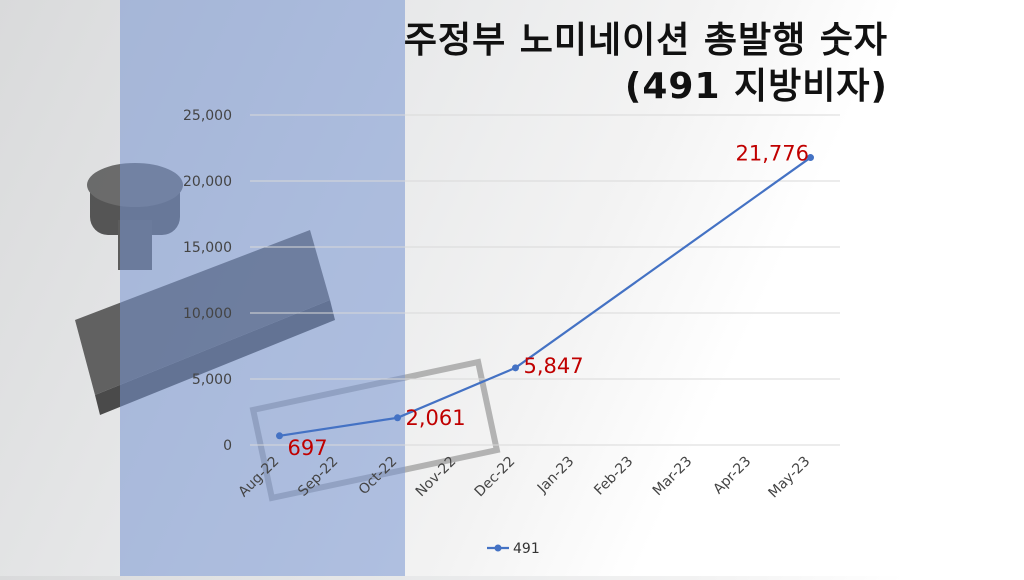  I want to click on x-tick-label: Oct-22, so click(378, 476).